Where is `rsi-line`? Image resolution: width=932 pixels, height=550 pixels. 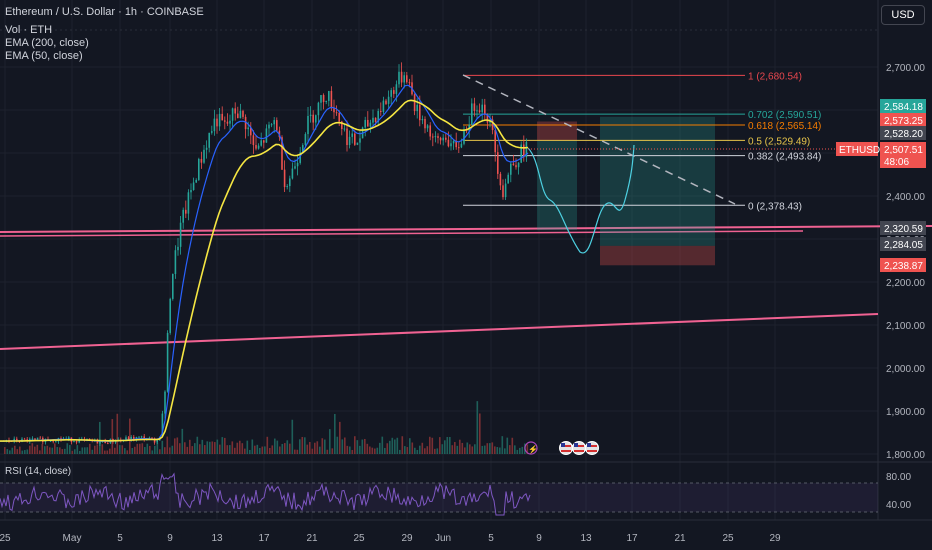 rsi-line is located at coordinates (265, 494).